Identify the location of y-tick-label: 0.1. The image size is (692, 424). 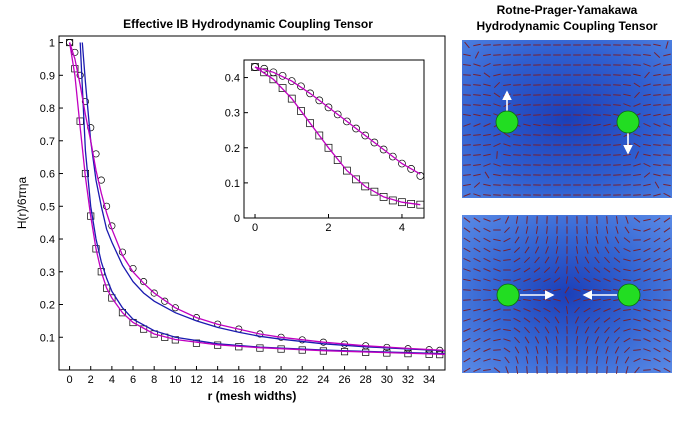
(232, 184).